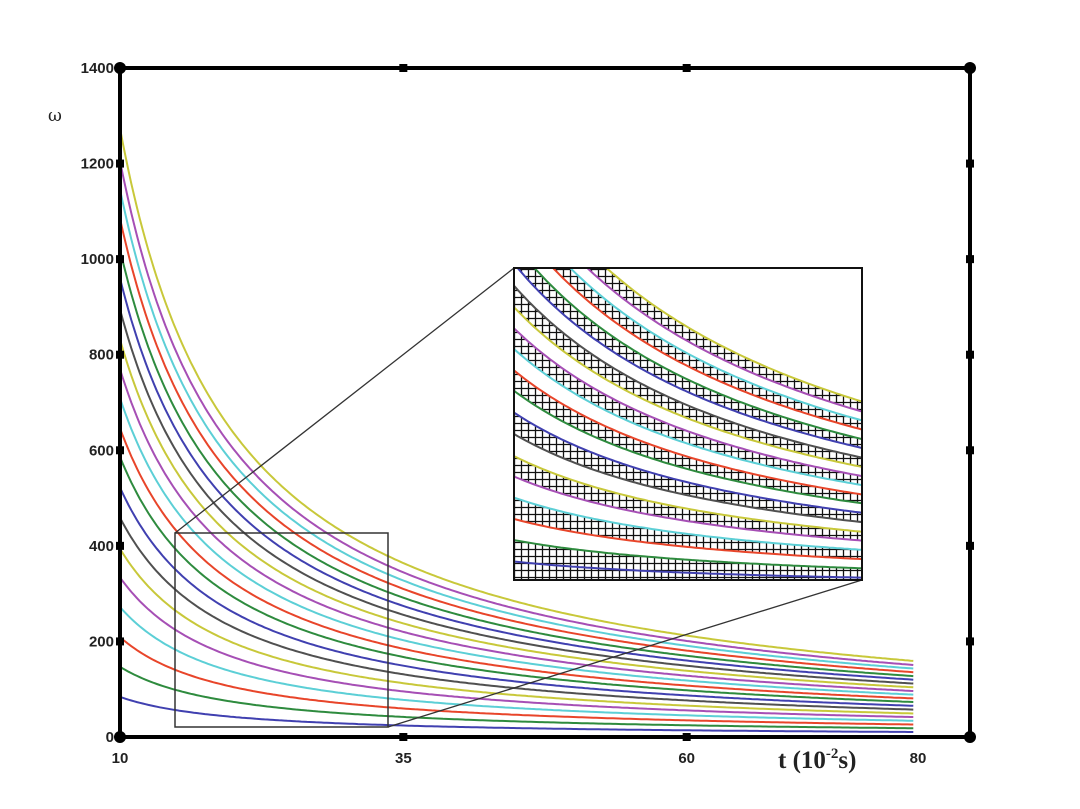 This screenshot has width=1080, height=809. I want to click on y-tick-label: 1000, so click(97, 259).